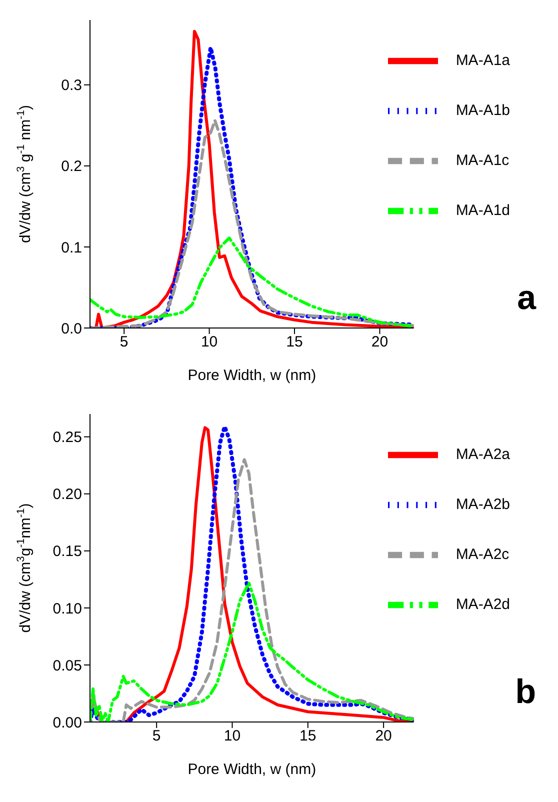  Describe the element at coordinates (483, 454) in the screenshot. I see `legend-label: MA-A2a` at that location.